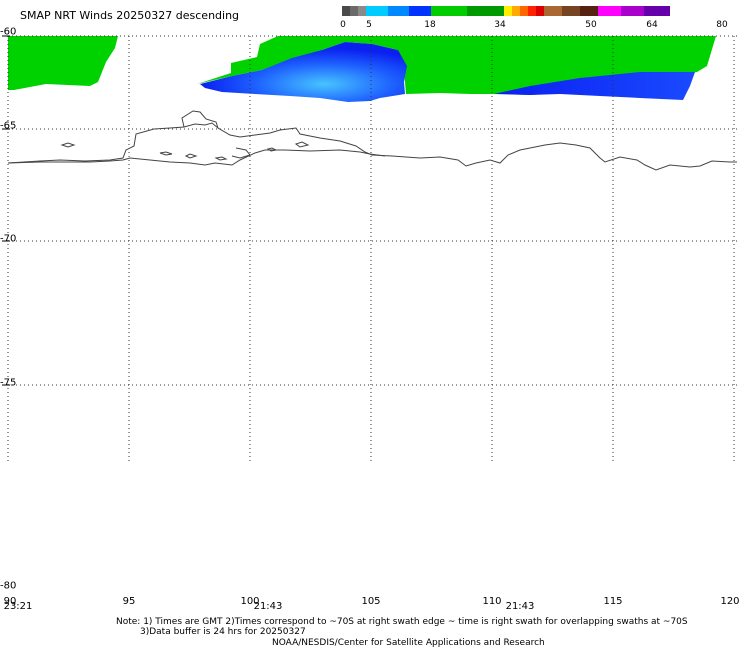 The width and height of the screenshot is (740, 650). What do you see at coordinates (130, 15) in the screenshot?
I see `map-title: SMAP NRT Winds 20250327 descending` at bounding box center [130, 15].